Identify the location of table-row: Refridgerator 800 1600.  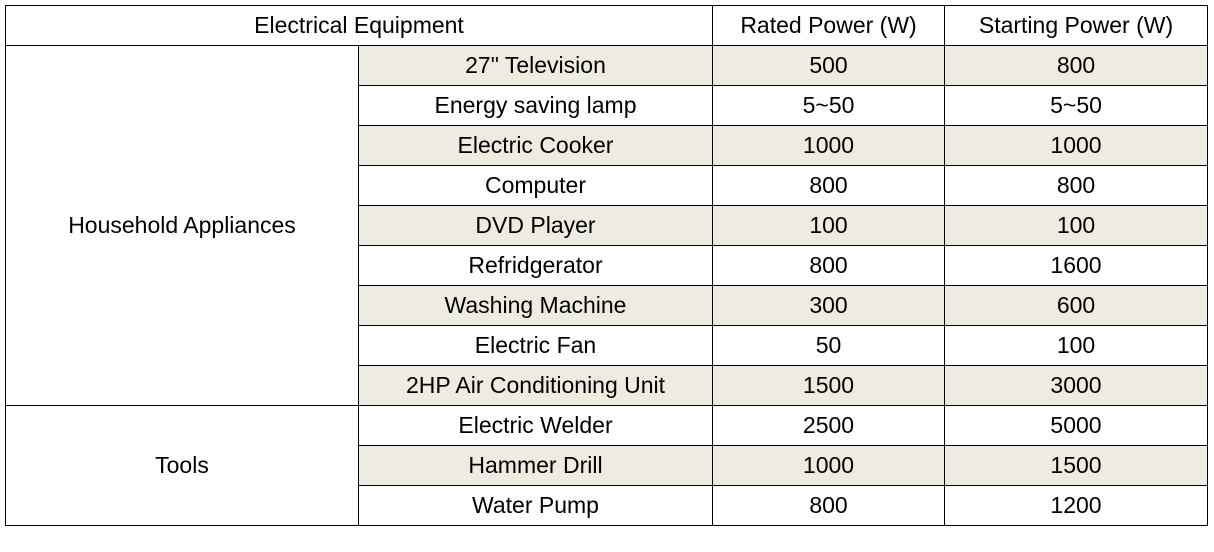
(607, 265).